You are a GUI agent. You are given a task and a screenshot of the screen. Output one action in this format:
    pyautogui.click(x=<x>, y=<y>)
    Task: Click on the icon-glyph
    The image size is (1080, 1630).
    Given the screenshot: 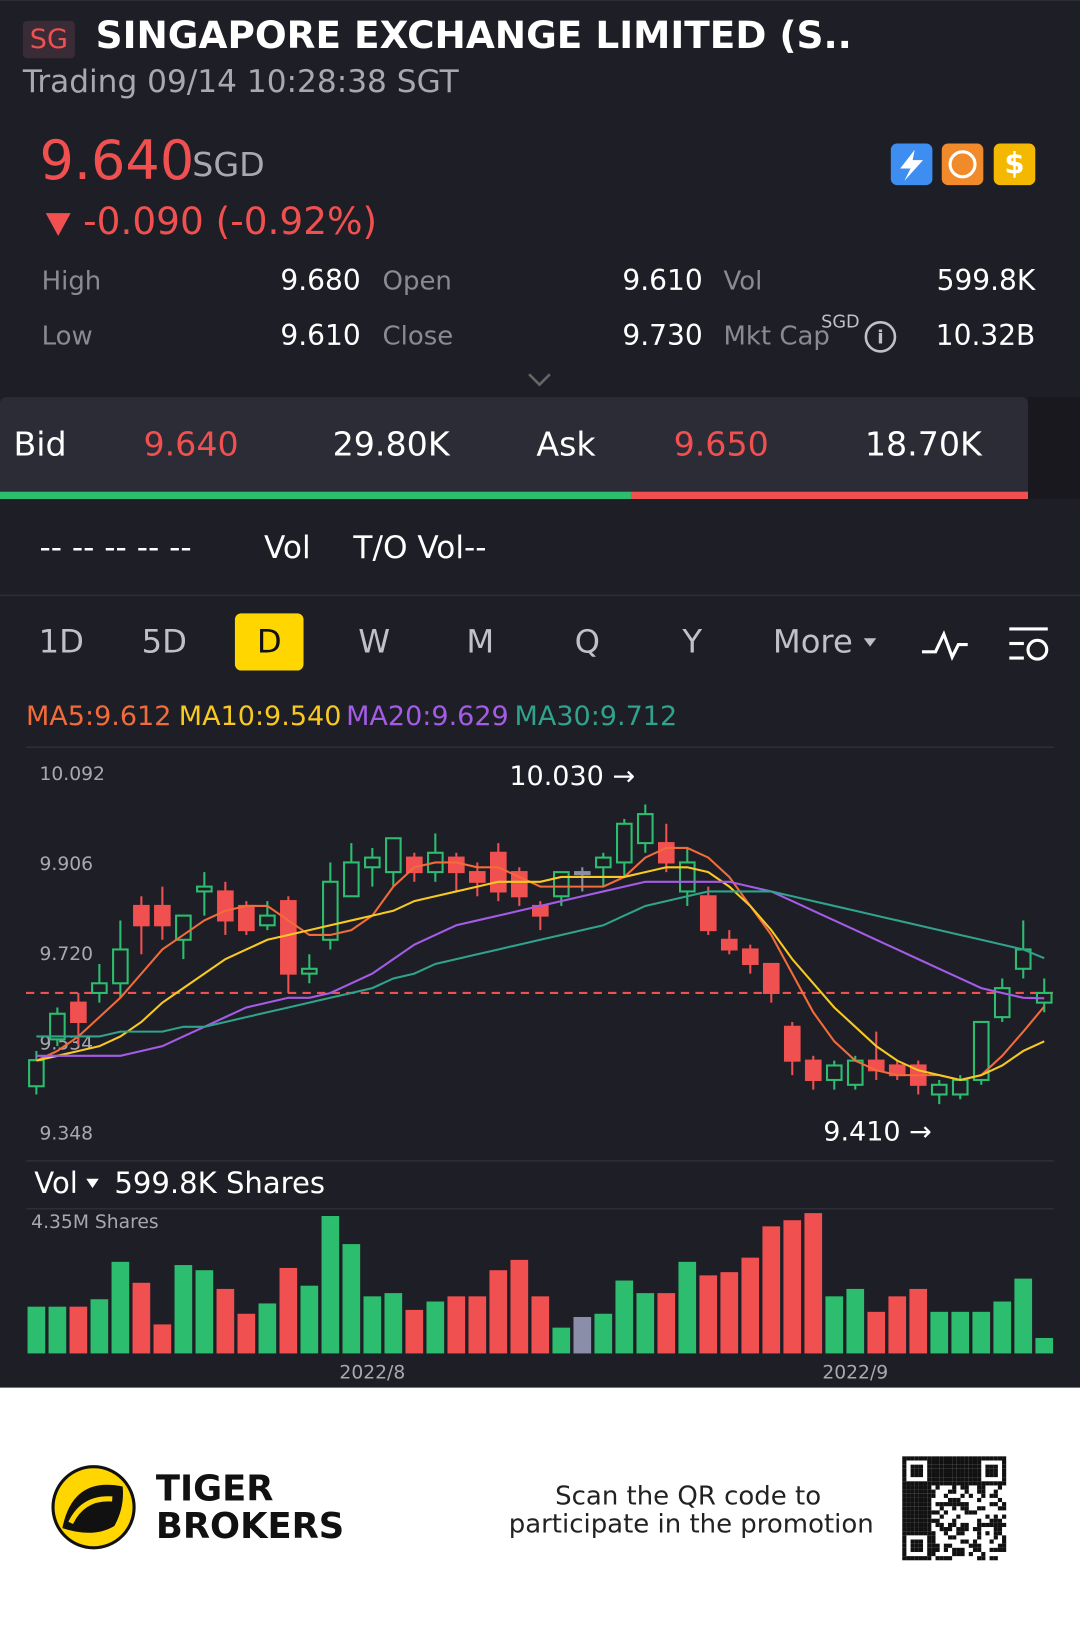 What is the action you would take?
    pyautogui.click(x=912, y=165)
    